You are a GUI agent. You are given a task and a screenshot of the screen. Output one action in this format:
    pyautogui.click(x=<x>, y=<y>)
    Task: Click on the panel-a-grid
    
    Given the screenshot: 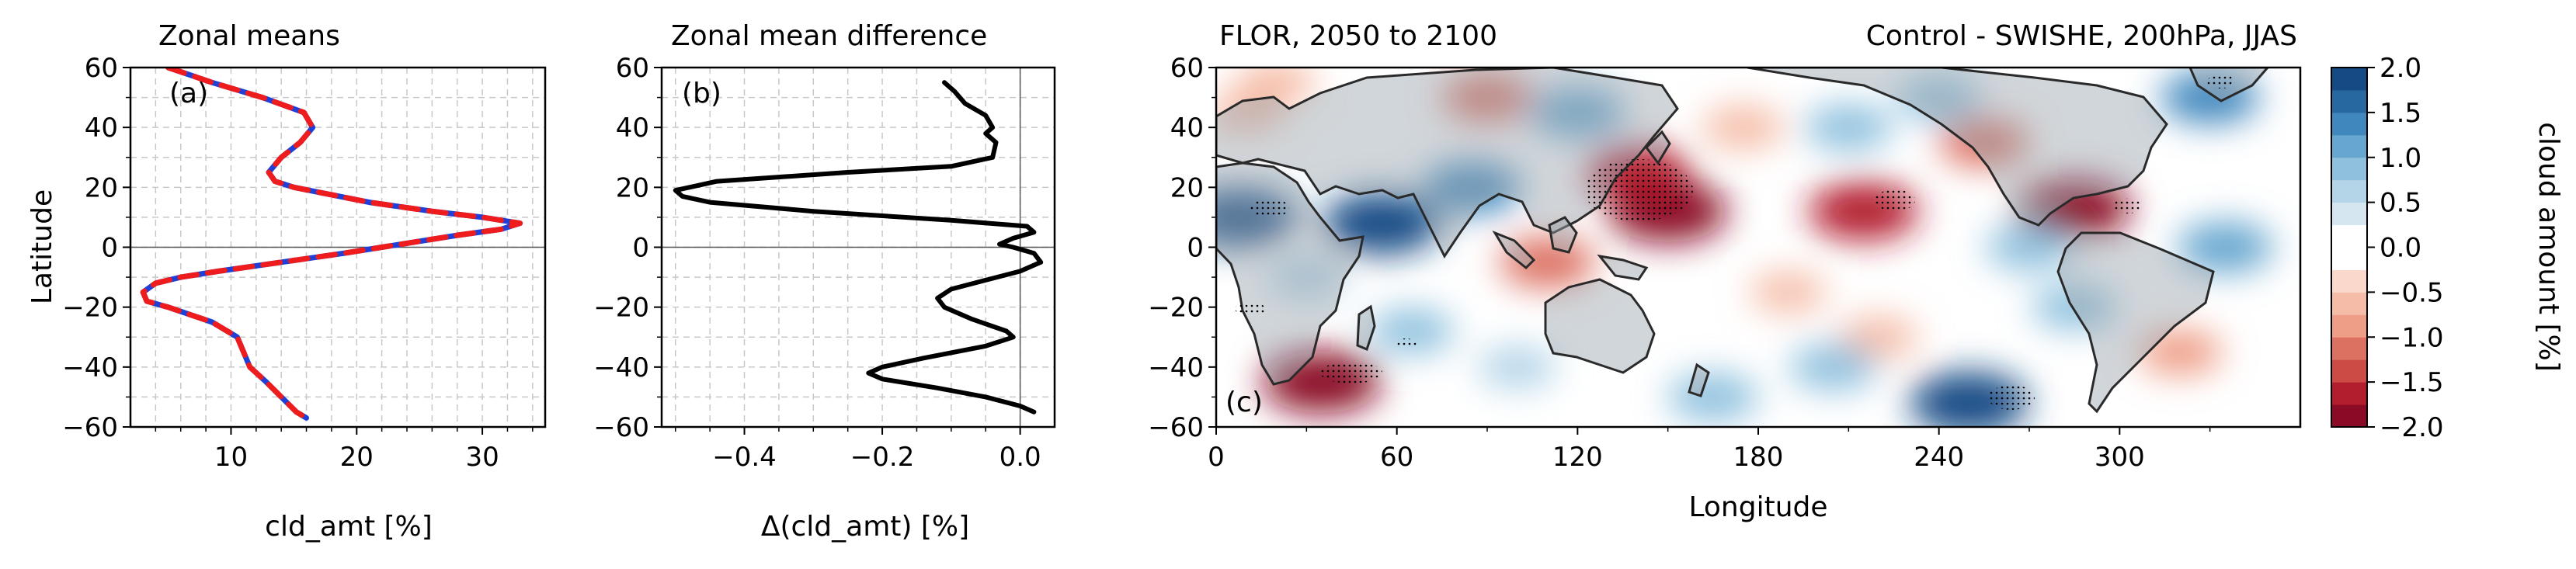 What is the action you would take?
    pyautogui.click(x=337, y=247)
    